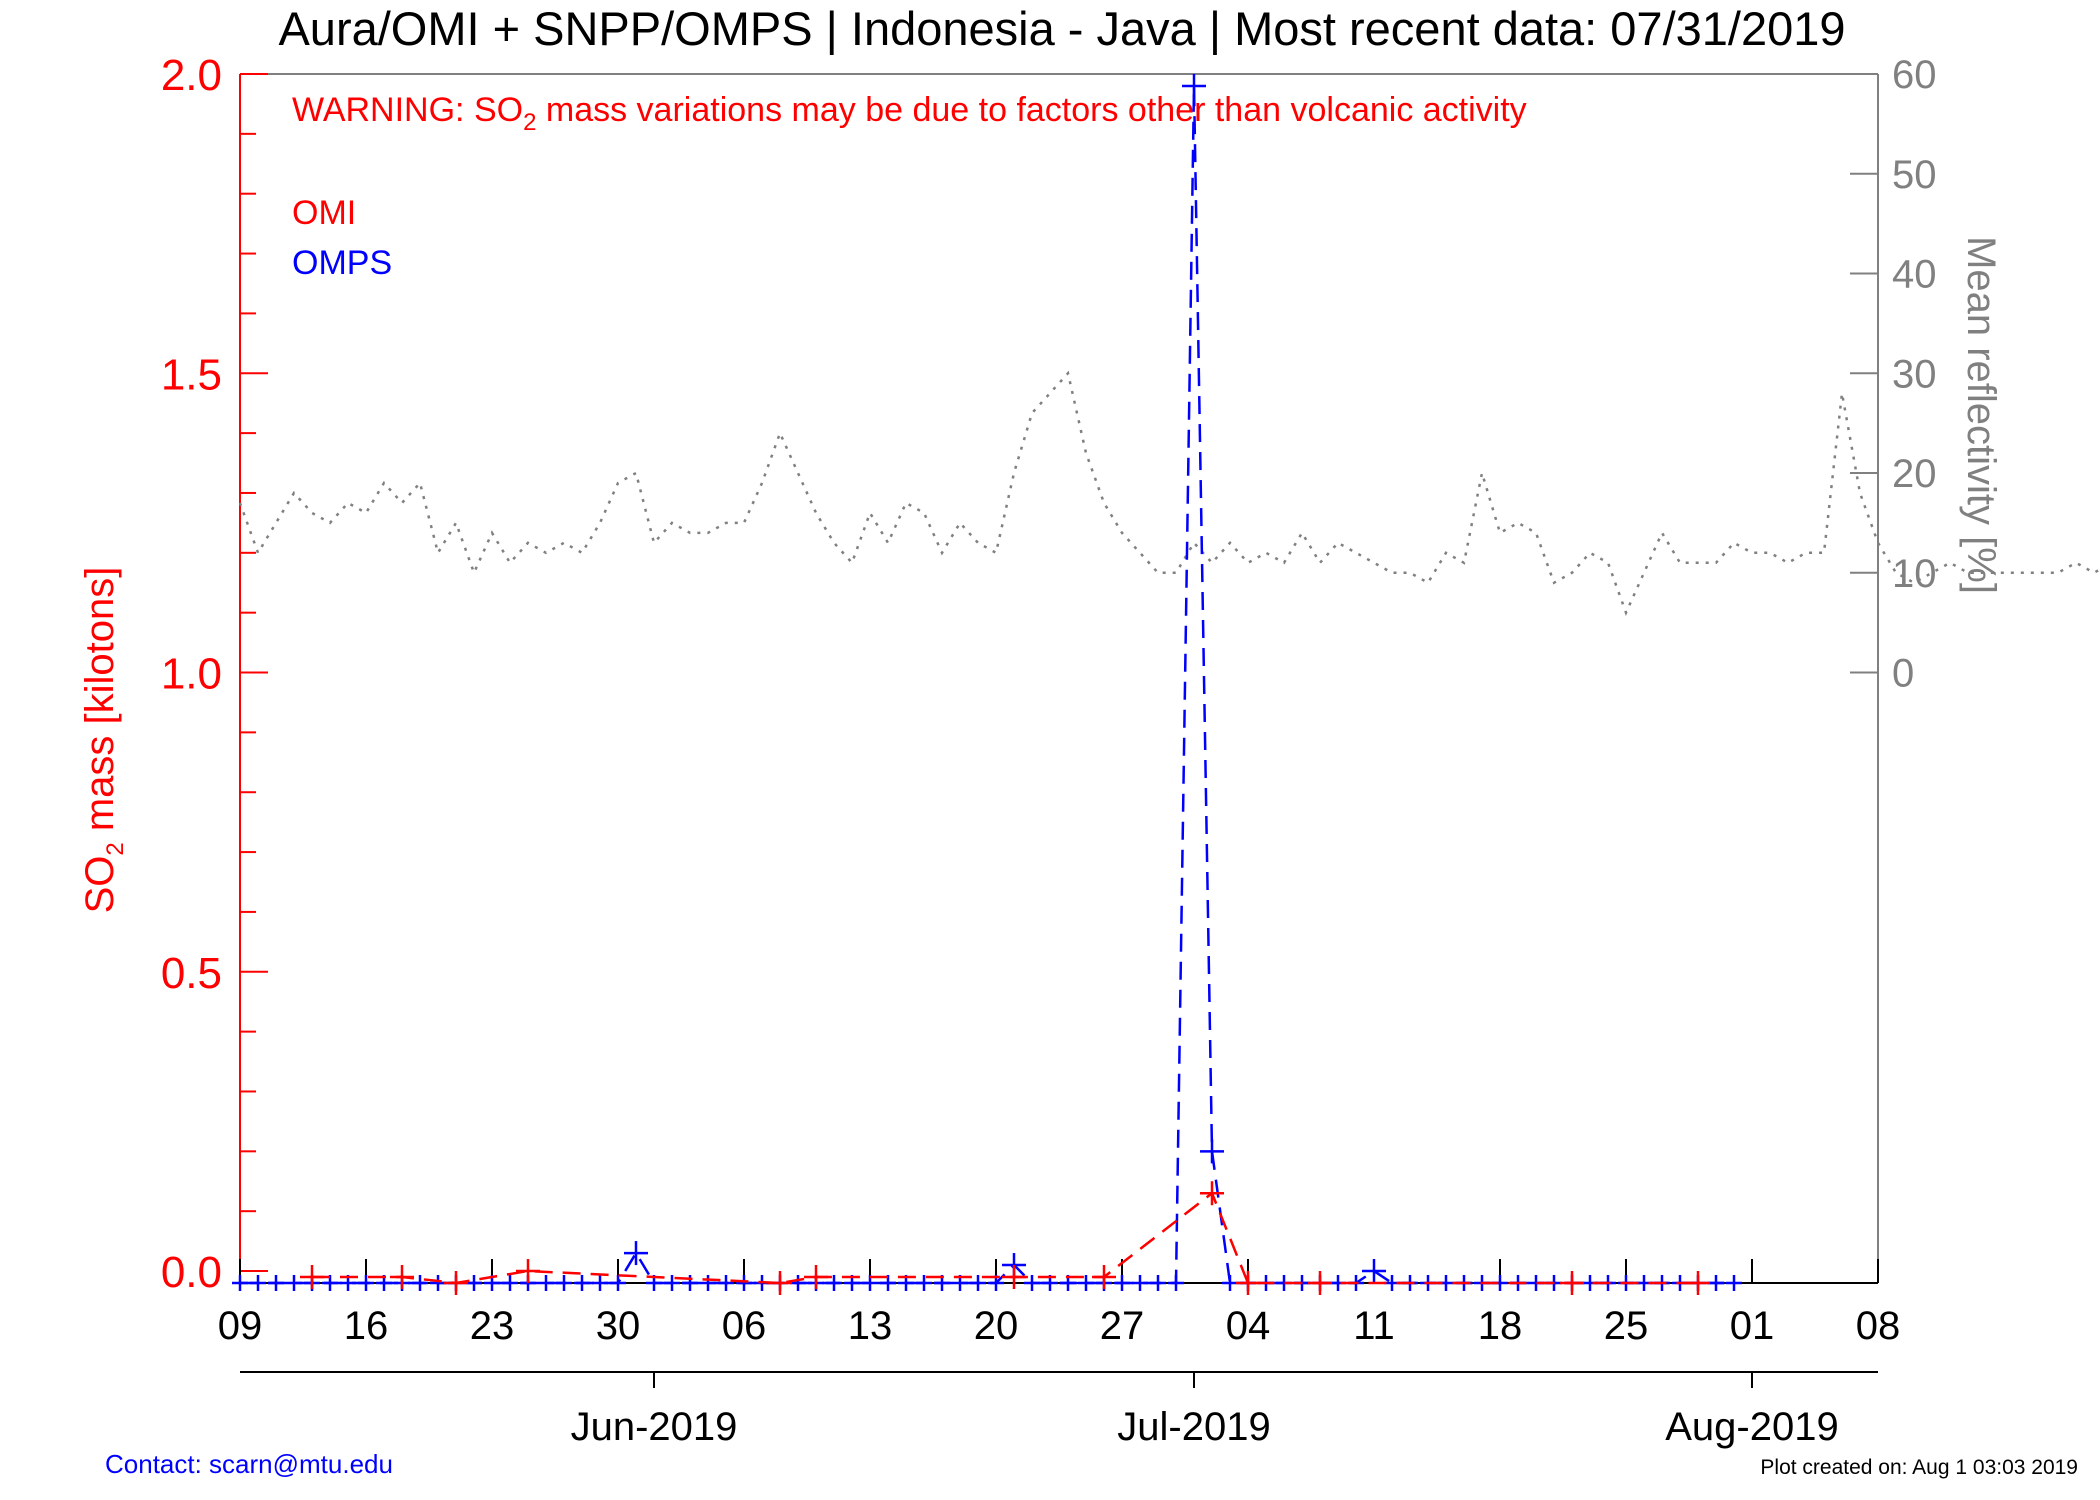 The height and width of the screenshot is (1500, 2100). What do you see at coordinates (1878, 1326) in the screenshot?
I see `x-day-tick-label: 08` at bounding box center [1878, 1326].